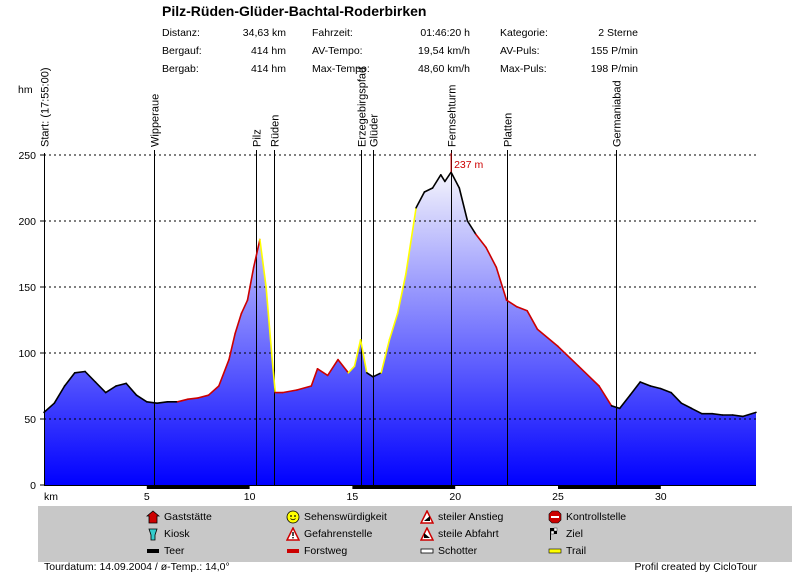 This screenshot has width=800, height=573. What do you see at coordinates (147, 497) in the screenshot?
I see `x-tick-label: 5` at bounding box center [147, 497].